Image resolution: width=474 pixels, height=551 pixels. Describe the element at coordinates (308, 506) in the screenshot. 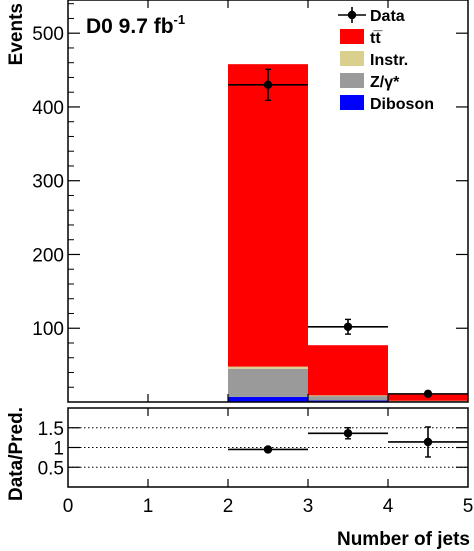

I see `x-tick-label: 3` at that location.